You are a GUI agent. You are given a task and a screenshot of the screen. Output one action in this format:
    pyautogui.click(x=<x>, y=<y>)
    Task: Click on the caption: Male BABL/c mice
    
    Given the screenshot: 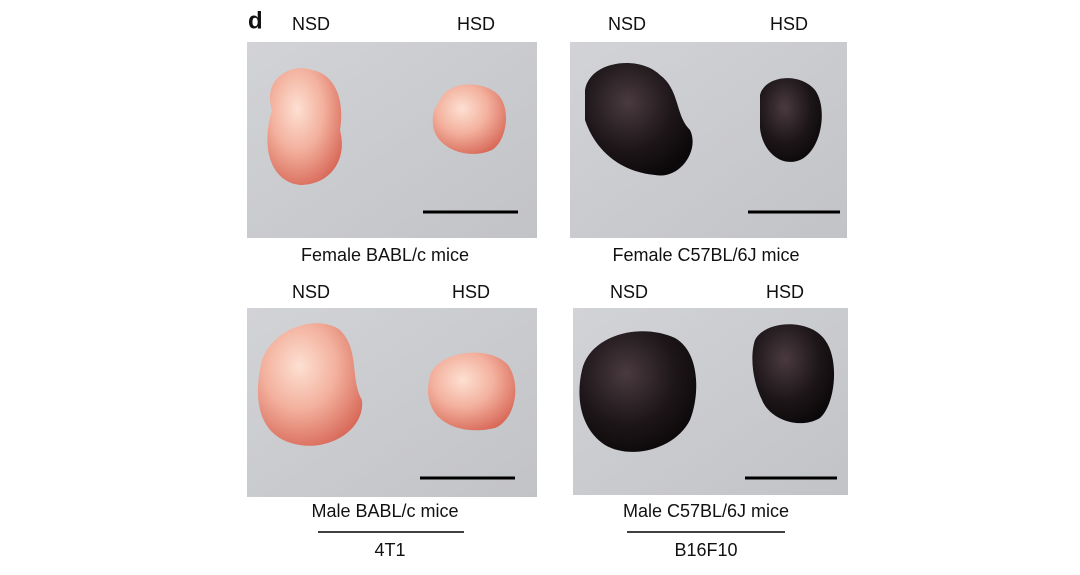 What is the action you would take?
    pyautogui.click(x=384, y=511)
    